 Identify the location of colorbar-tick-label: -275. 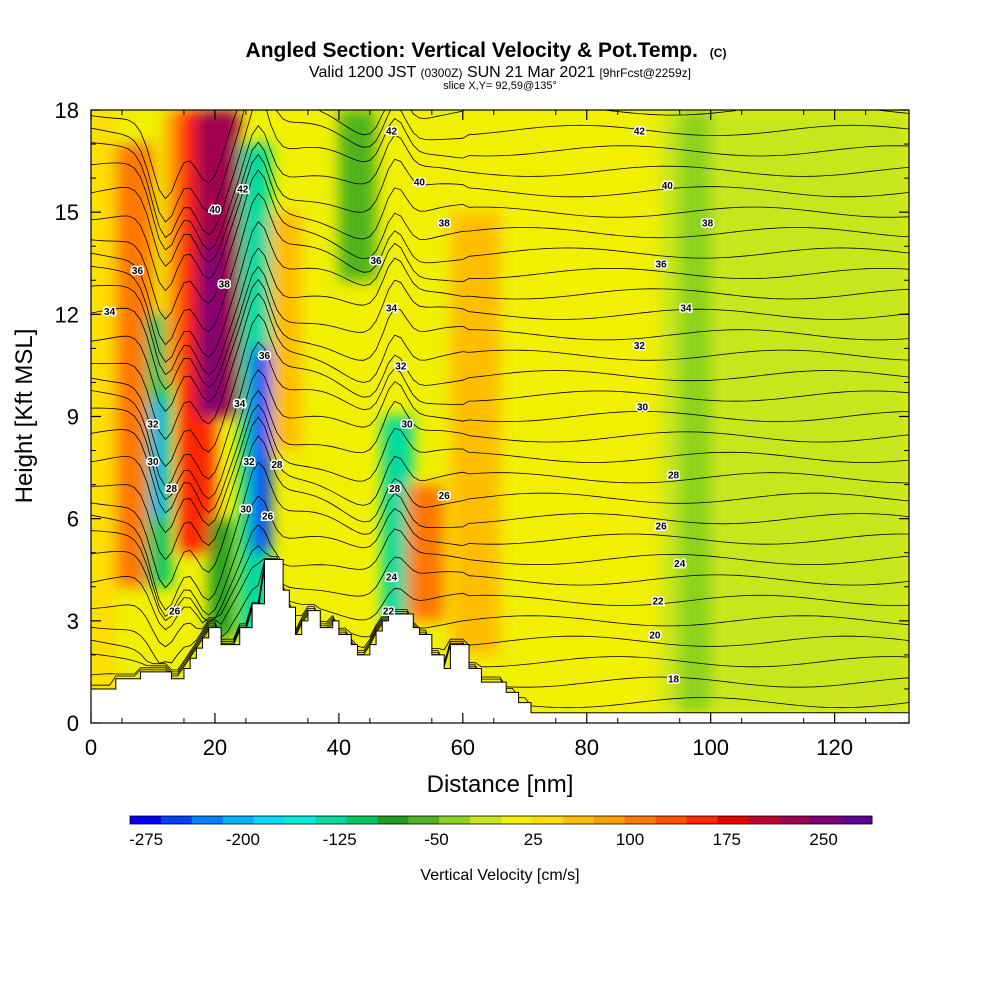
(146, 839).